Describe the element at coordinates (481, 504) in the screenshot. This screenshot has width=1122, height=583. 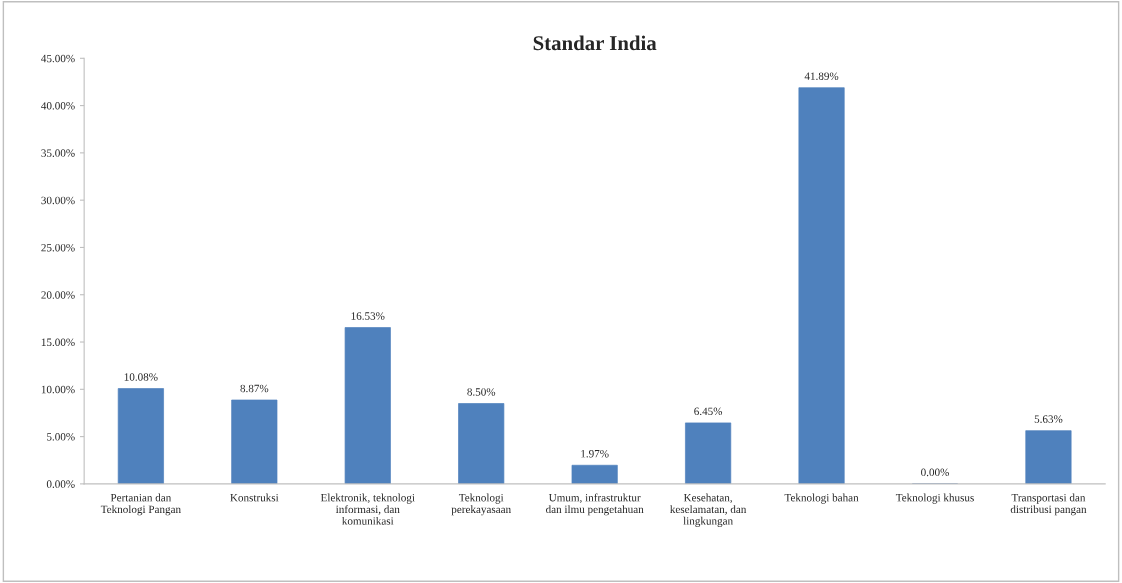
I see `x-tick-label: Teknologi perekayasaan` at that location.